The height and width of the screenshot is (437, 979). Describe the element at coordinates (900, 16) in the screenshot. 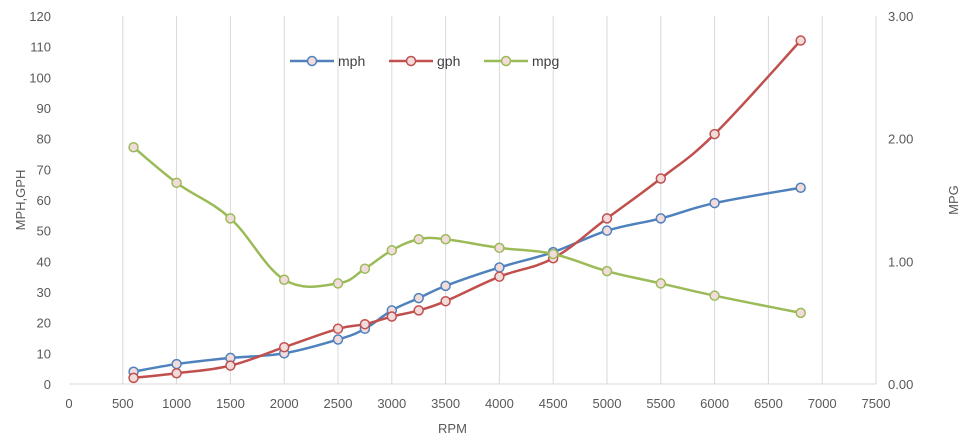

I see `y2-tick-label: 3.00` at that location.